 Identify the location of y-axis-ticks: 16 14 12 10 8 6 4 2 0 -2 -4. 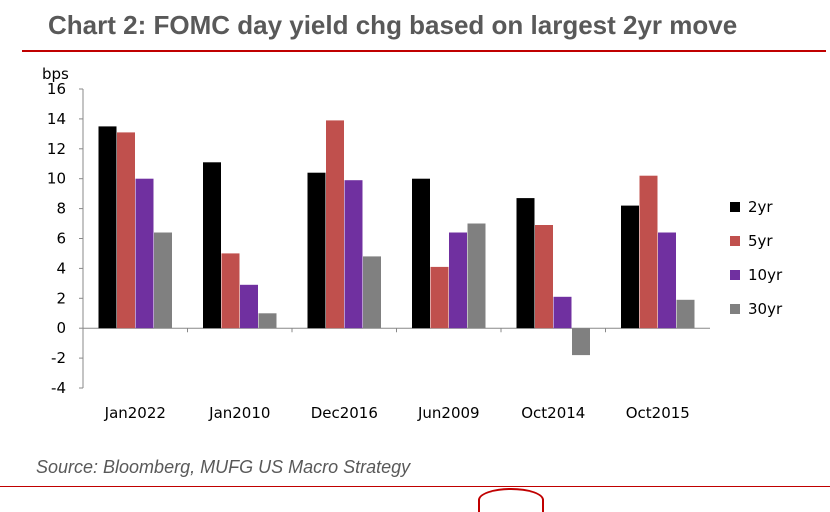
(65, 238).